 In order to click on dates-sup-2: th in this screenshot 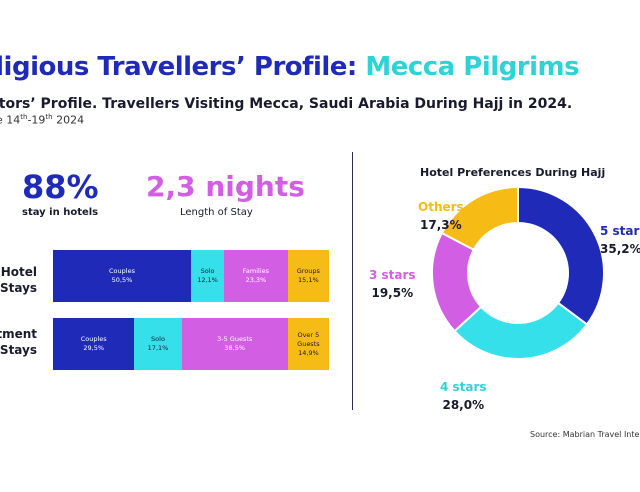, I will do `click(49, 117)`.